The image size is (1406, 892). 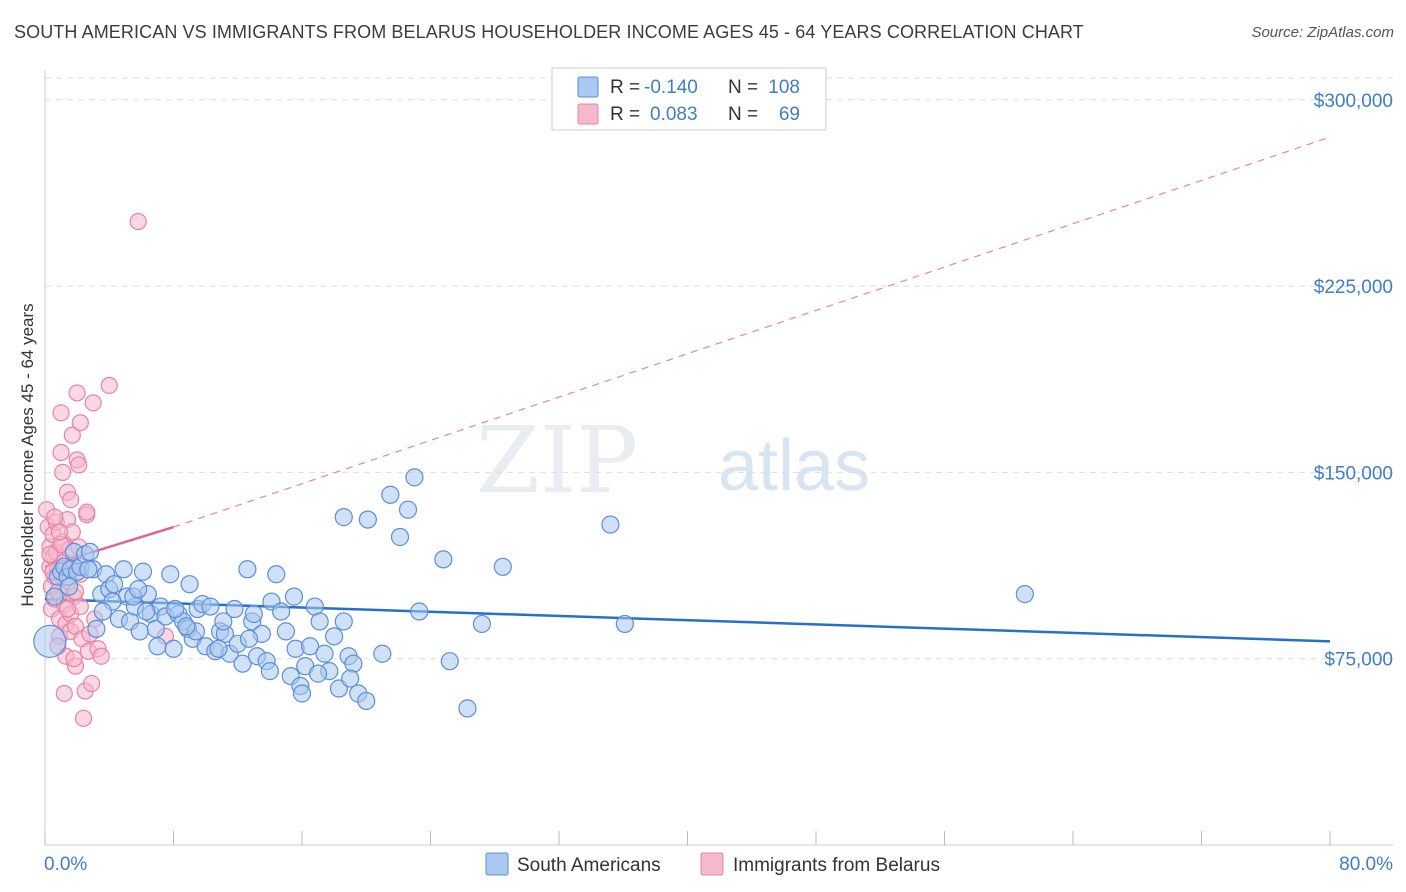 I want to click on blue-trend-line, so click(x=687, y=620).